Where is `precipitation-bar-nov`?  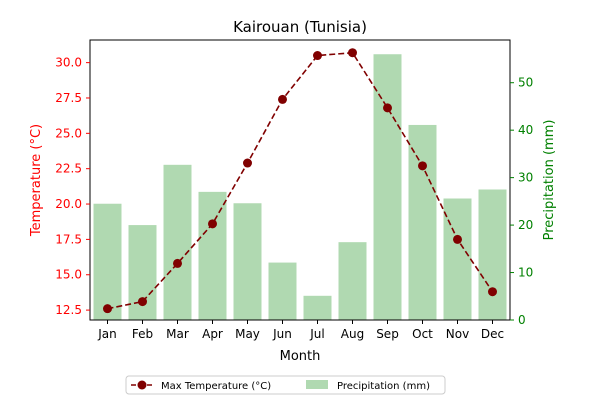 precipitation-bar-nov is located at coordinates (457, 259).